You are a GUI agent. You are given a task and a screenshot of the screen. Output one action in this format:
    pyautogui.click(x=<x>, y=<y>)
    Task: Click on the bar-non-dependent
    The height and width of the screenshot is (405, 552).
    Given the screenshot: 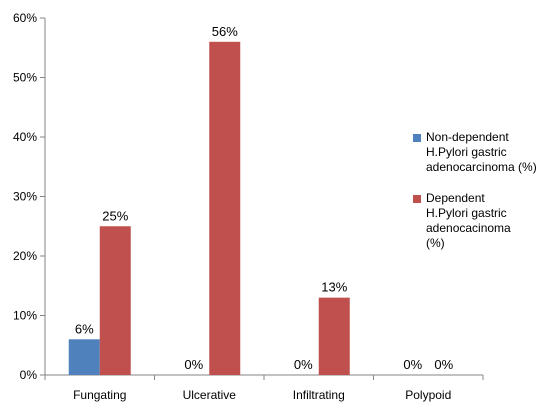 What is the action you would take?
    pyautogui.click(x=84, y=357)
    